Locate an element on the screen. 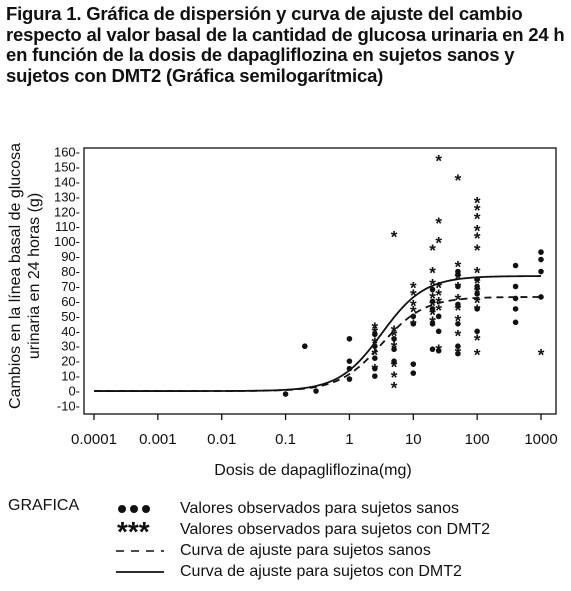 The width and height of the screenshot is (571, 591). x-tick-label: 0.01 is located at coordinates (221, 439).